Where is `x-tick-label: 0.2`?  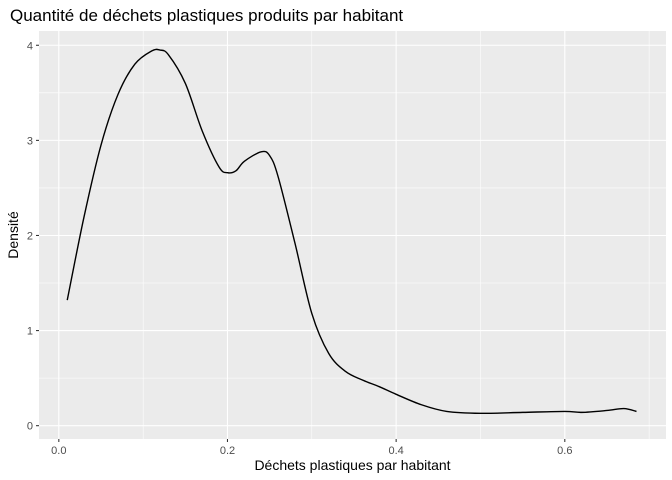
x-tick-label: 0.2 is located at coordinates (227, 451).